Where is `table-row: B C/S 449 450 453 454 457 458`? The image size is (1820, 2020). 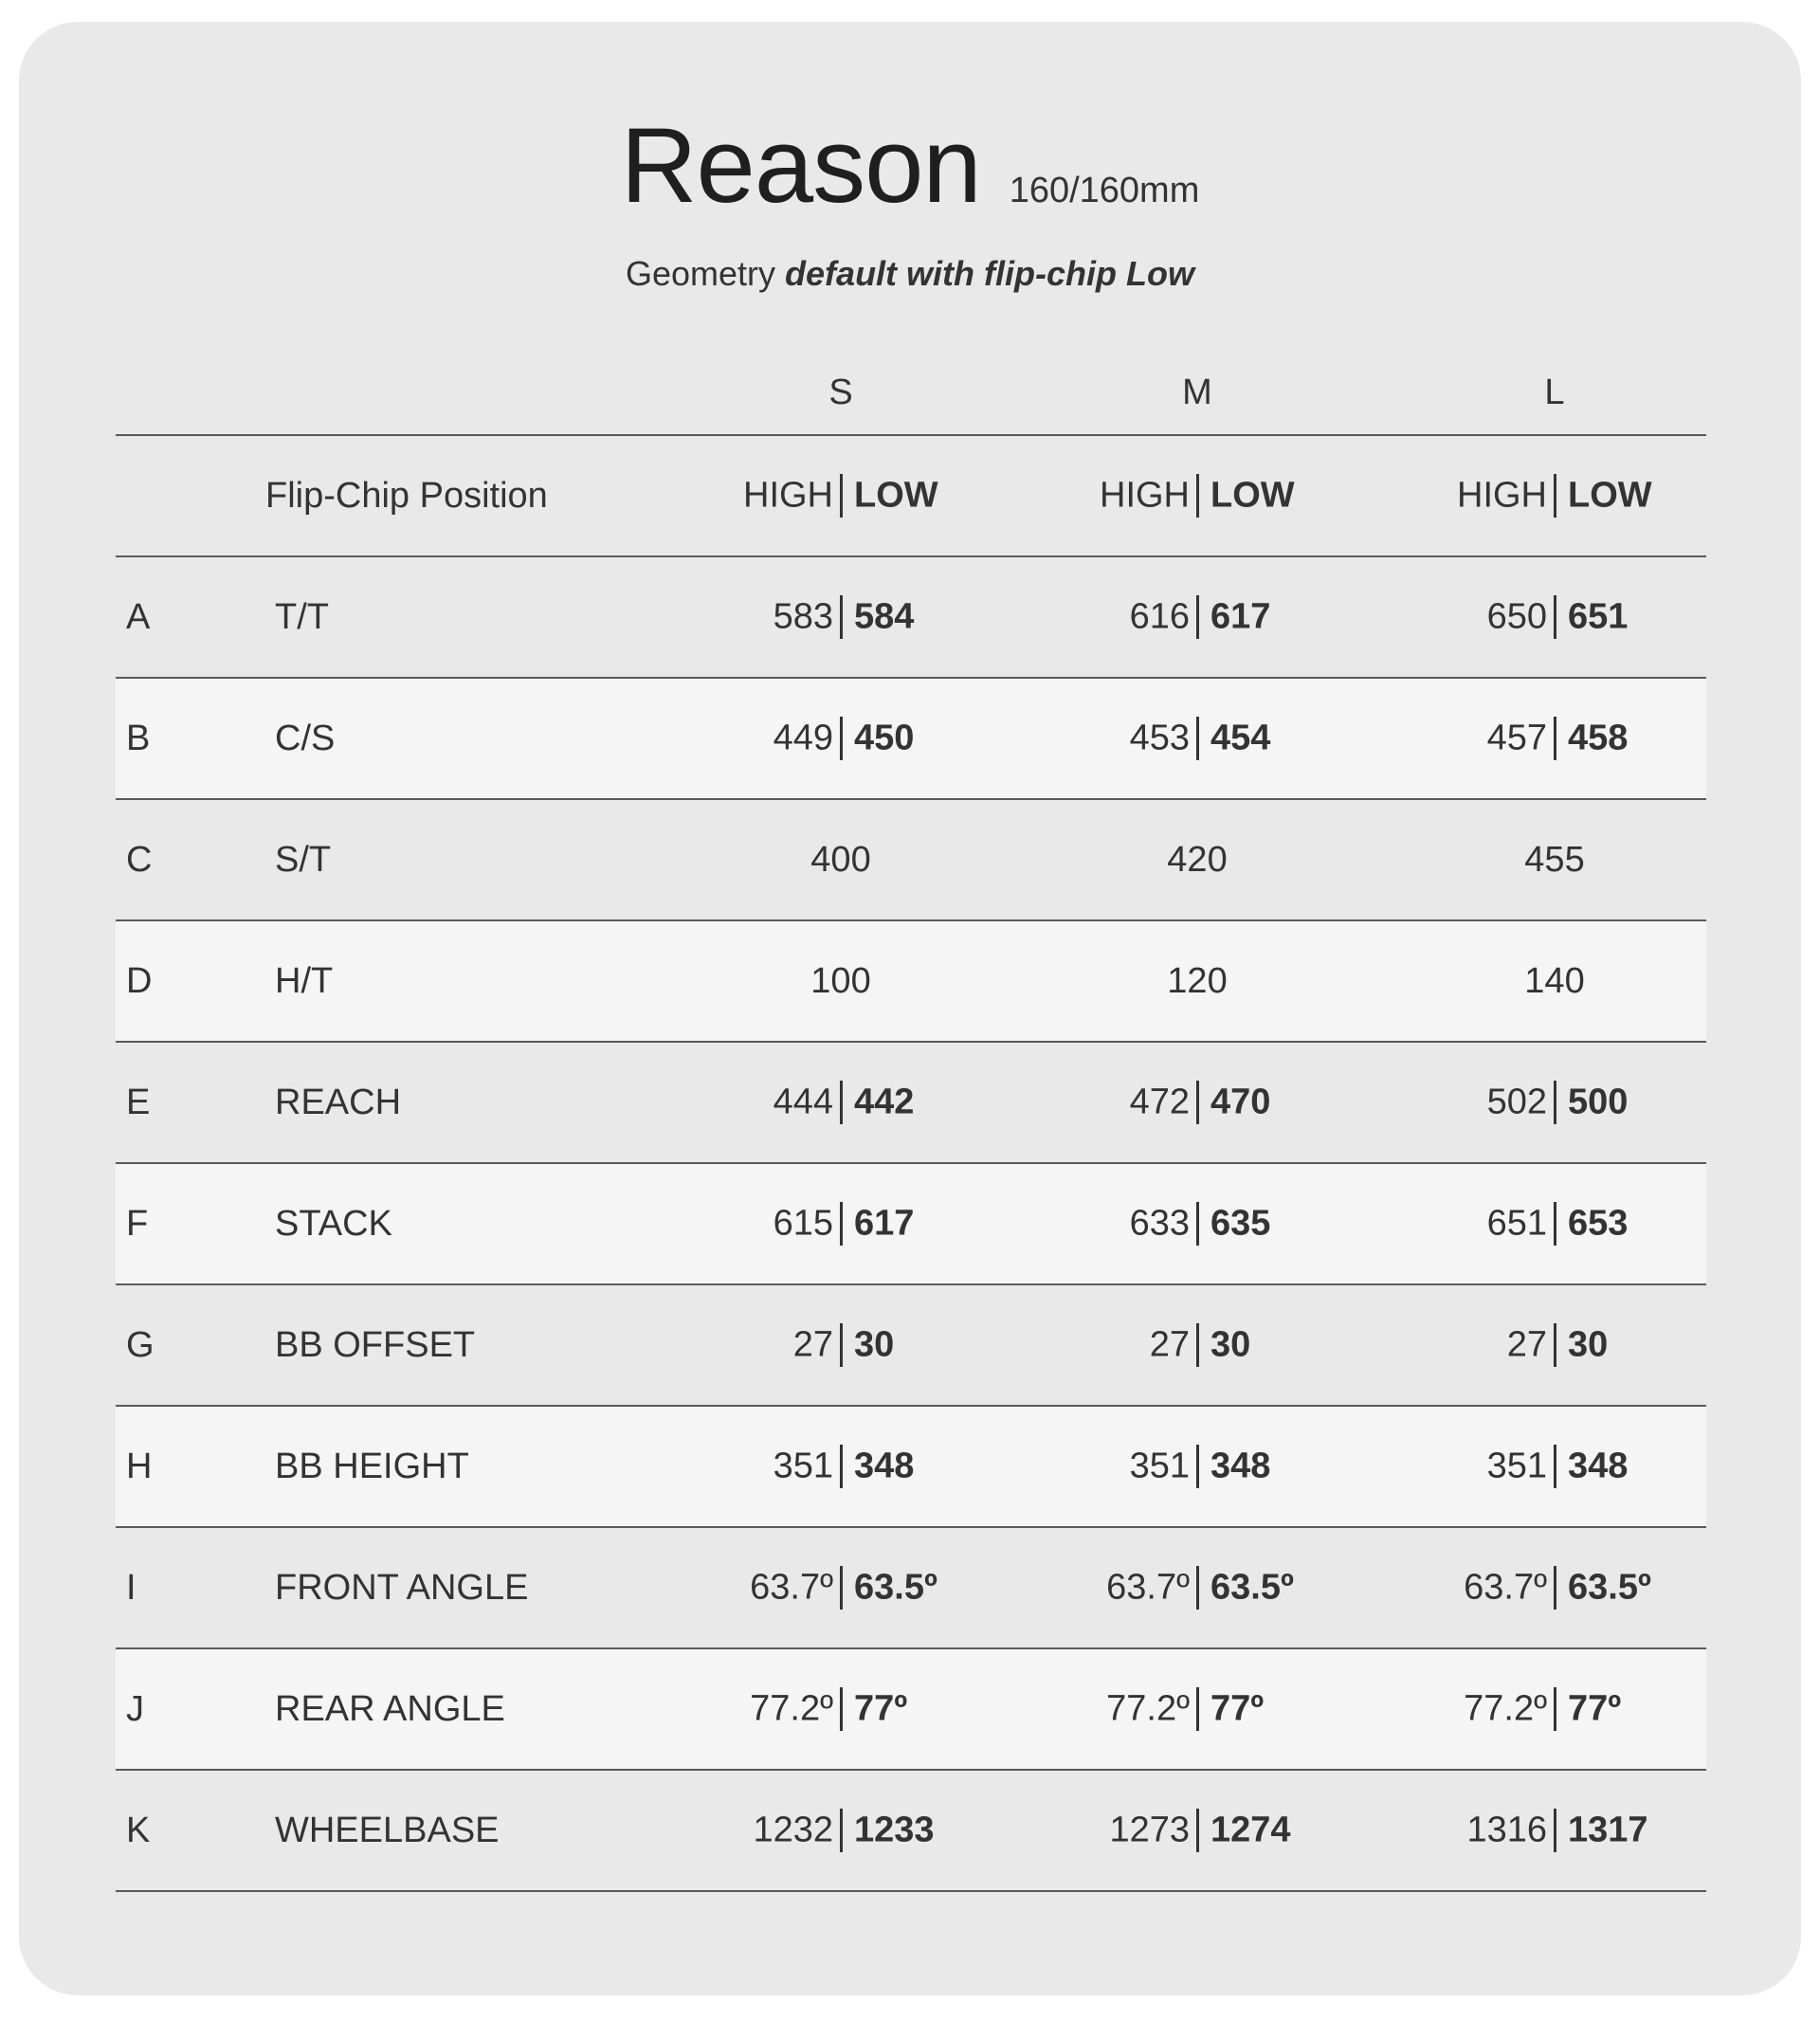
table-row: B C/S 449 450 453 454 457 458 is located at coordinates (911, 739).